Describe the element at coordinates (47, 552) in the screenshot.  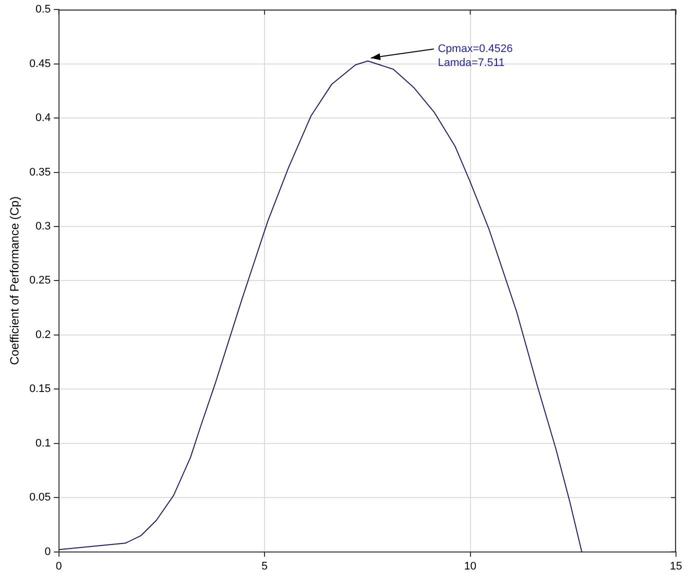
I see `y-tick-label: 0` at that location.